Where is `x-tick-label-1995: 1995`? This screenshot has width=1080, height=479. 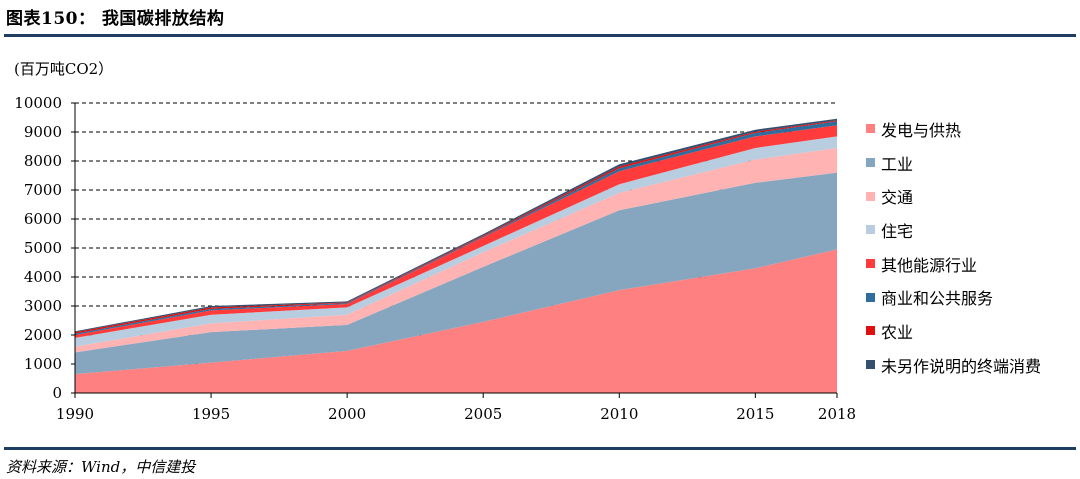 x-tick-label-1995: 1995 is located at coordinates (211, 414).